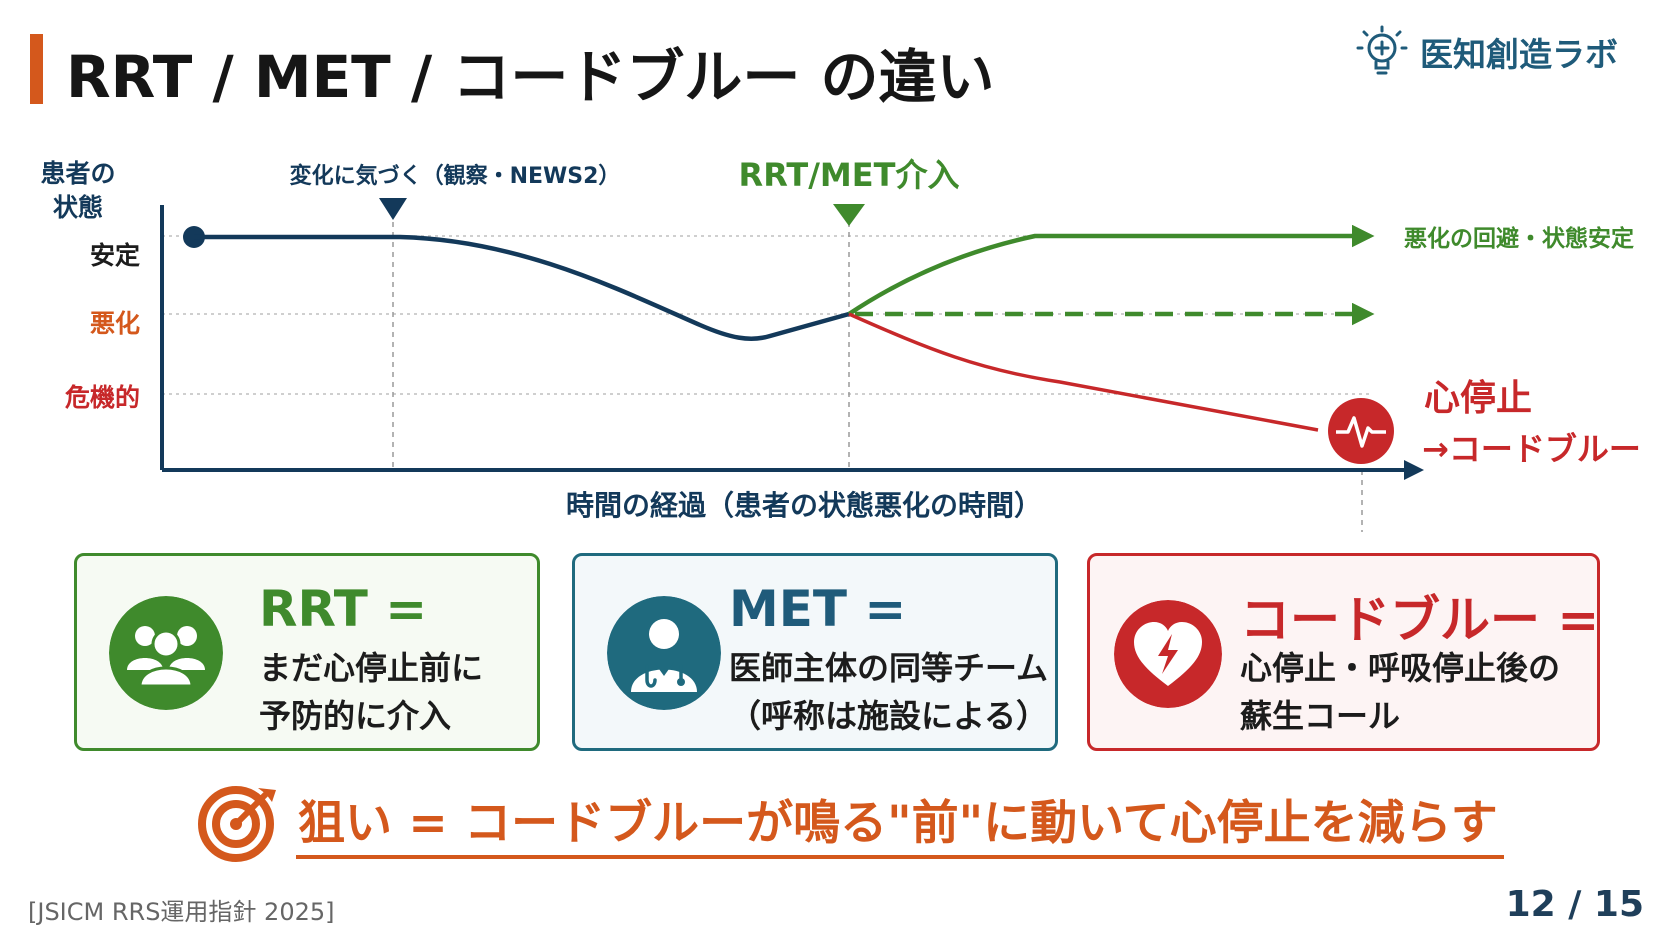  What do you see at coordinates (371, 668) in the screenshot?
I see `rrt-card-line1: まだ心停止前に` at bounding box center [371, 668].